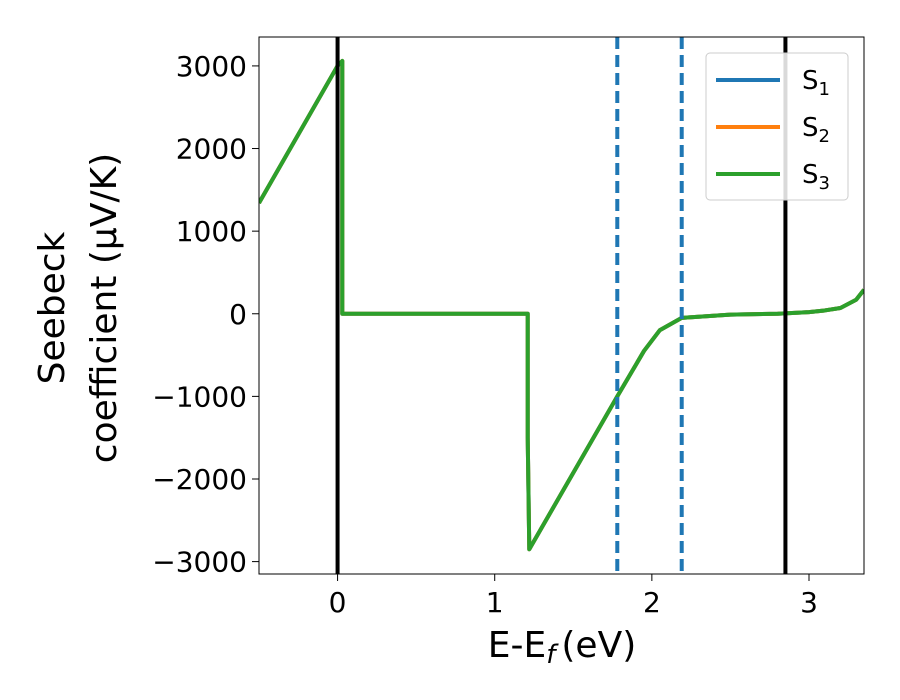 This screenshot has width=900, height=700. What do you see at coordinates (495, 602) in the screenshot?
I see `x-tick-label: 1` at bounding box center [495, 602].